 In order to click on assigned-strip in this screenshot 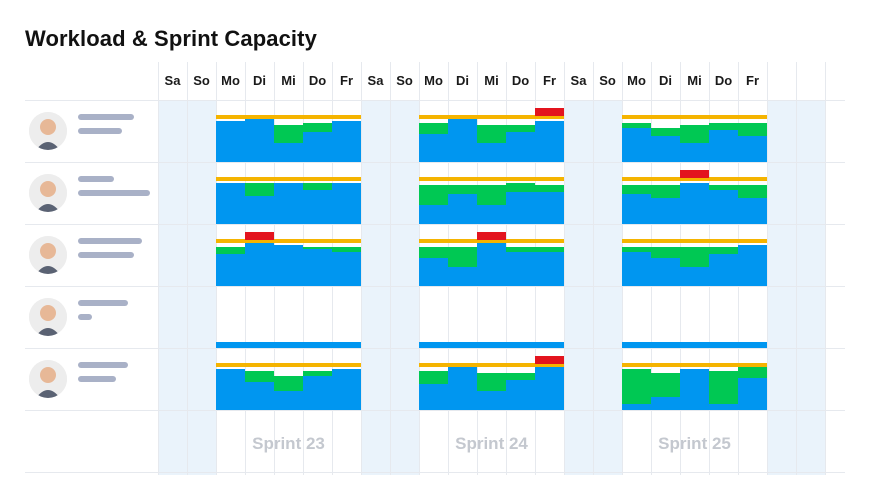, I will do `click(694, 345)`.